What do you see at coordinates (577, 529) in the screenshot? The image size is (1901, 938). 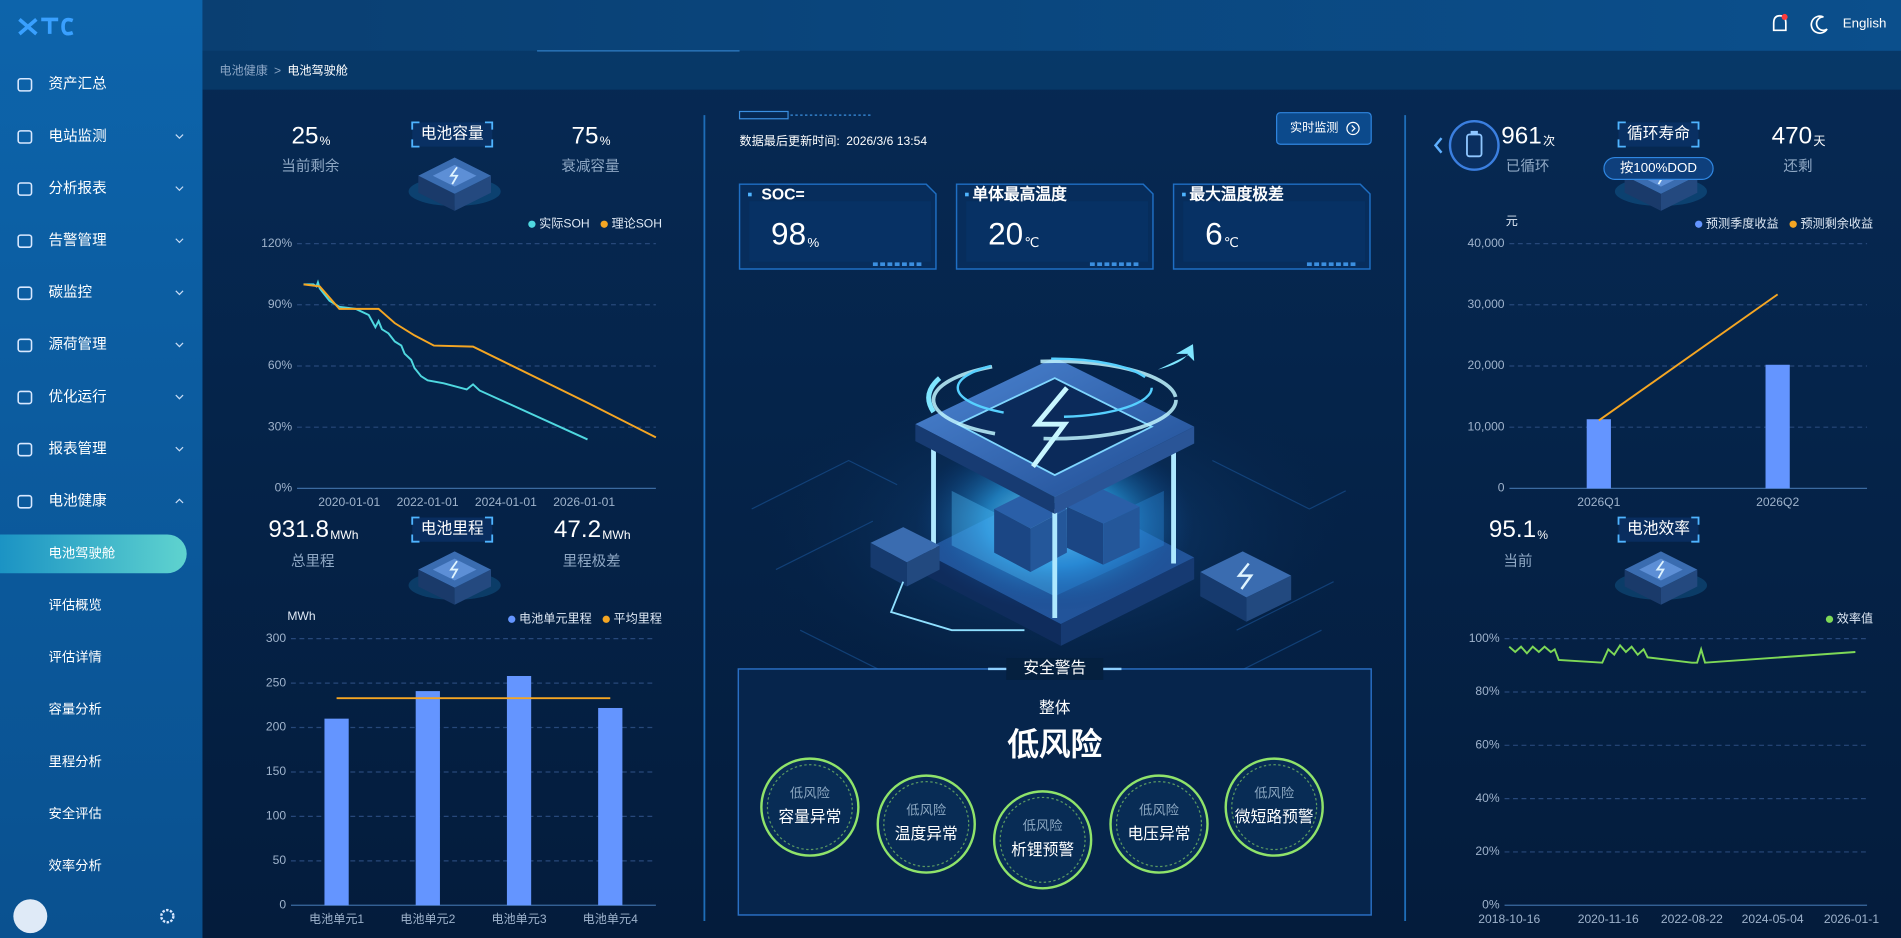 I see `kpi-value: 47.2` at bounding box center [577, 529].